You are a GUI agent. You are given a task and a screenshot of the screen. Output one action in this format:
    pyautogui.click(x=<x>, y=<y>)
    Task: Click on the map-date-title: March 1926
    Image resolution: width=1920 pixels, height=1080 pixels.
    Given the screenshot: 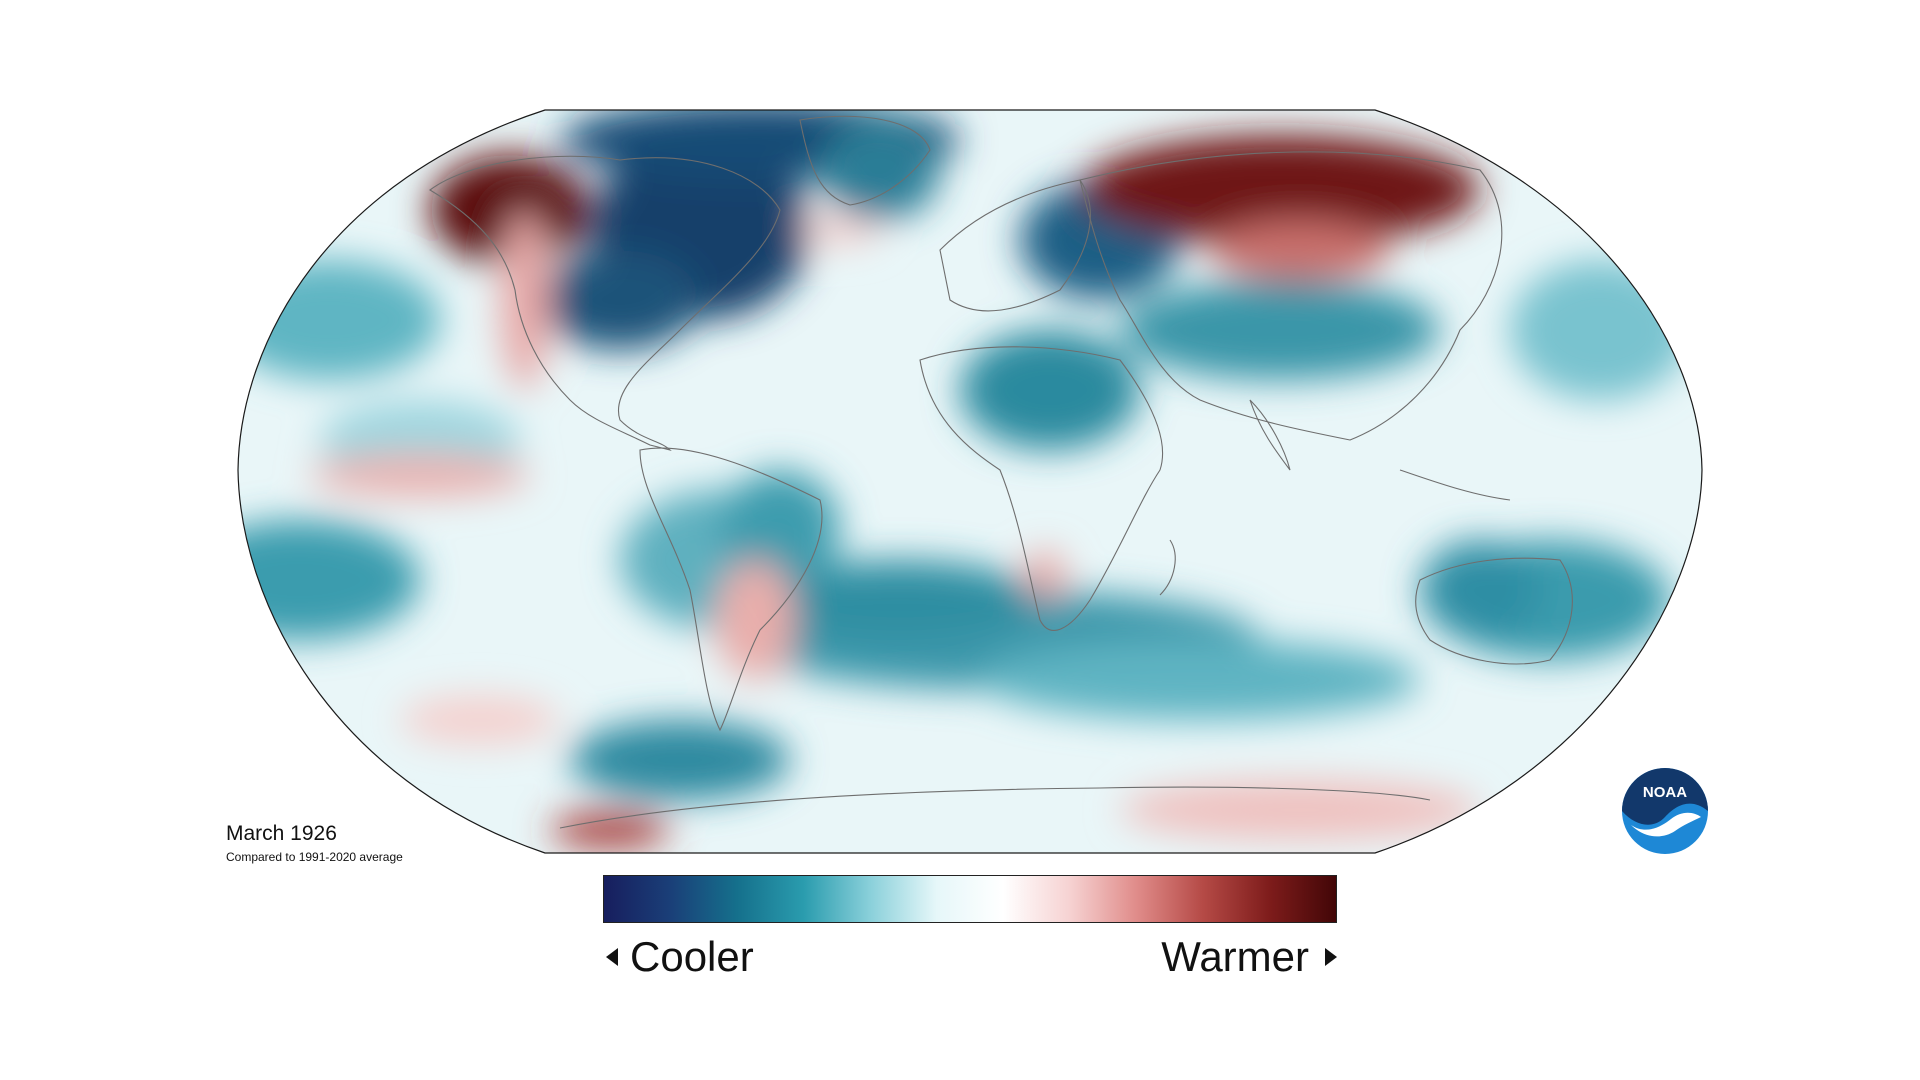 What is the action you would take?
    pyautogui.click(x=281, y=833)
    